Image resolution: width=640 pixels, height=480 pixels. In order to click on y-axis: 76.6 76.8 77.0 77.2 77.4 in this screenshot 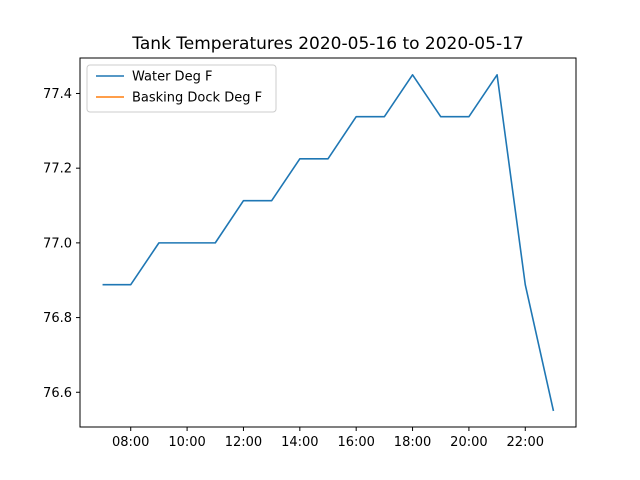, I will do `click(61, 244)`.